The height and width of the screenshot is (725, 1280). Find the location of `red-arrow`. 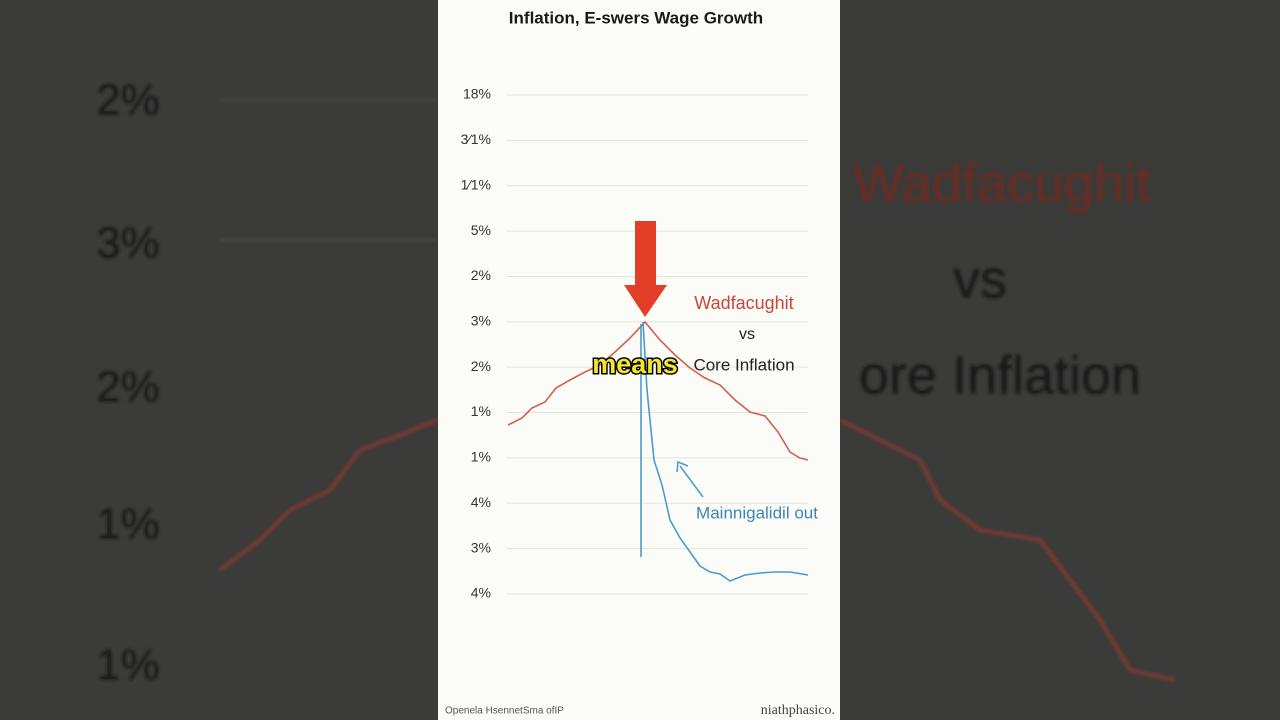

red-arrow is located at coordinates (645, 269).